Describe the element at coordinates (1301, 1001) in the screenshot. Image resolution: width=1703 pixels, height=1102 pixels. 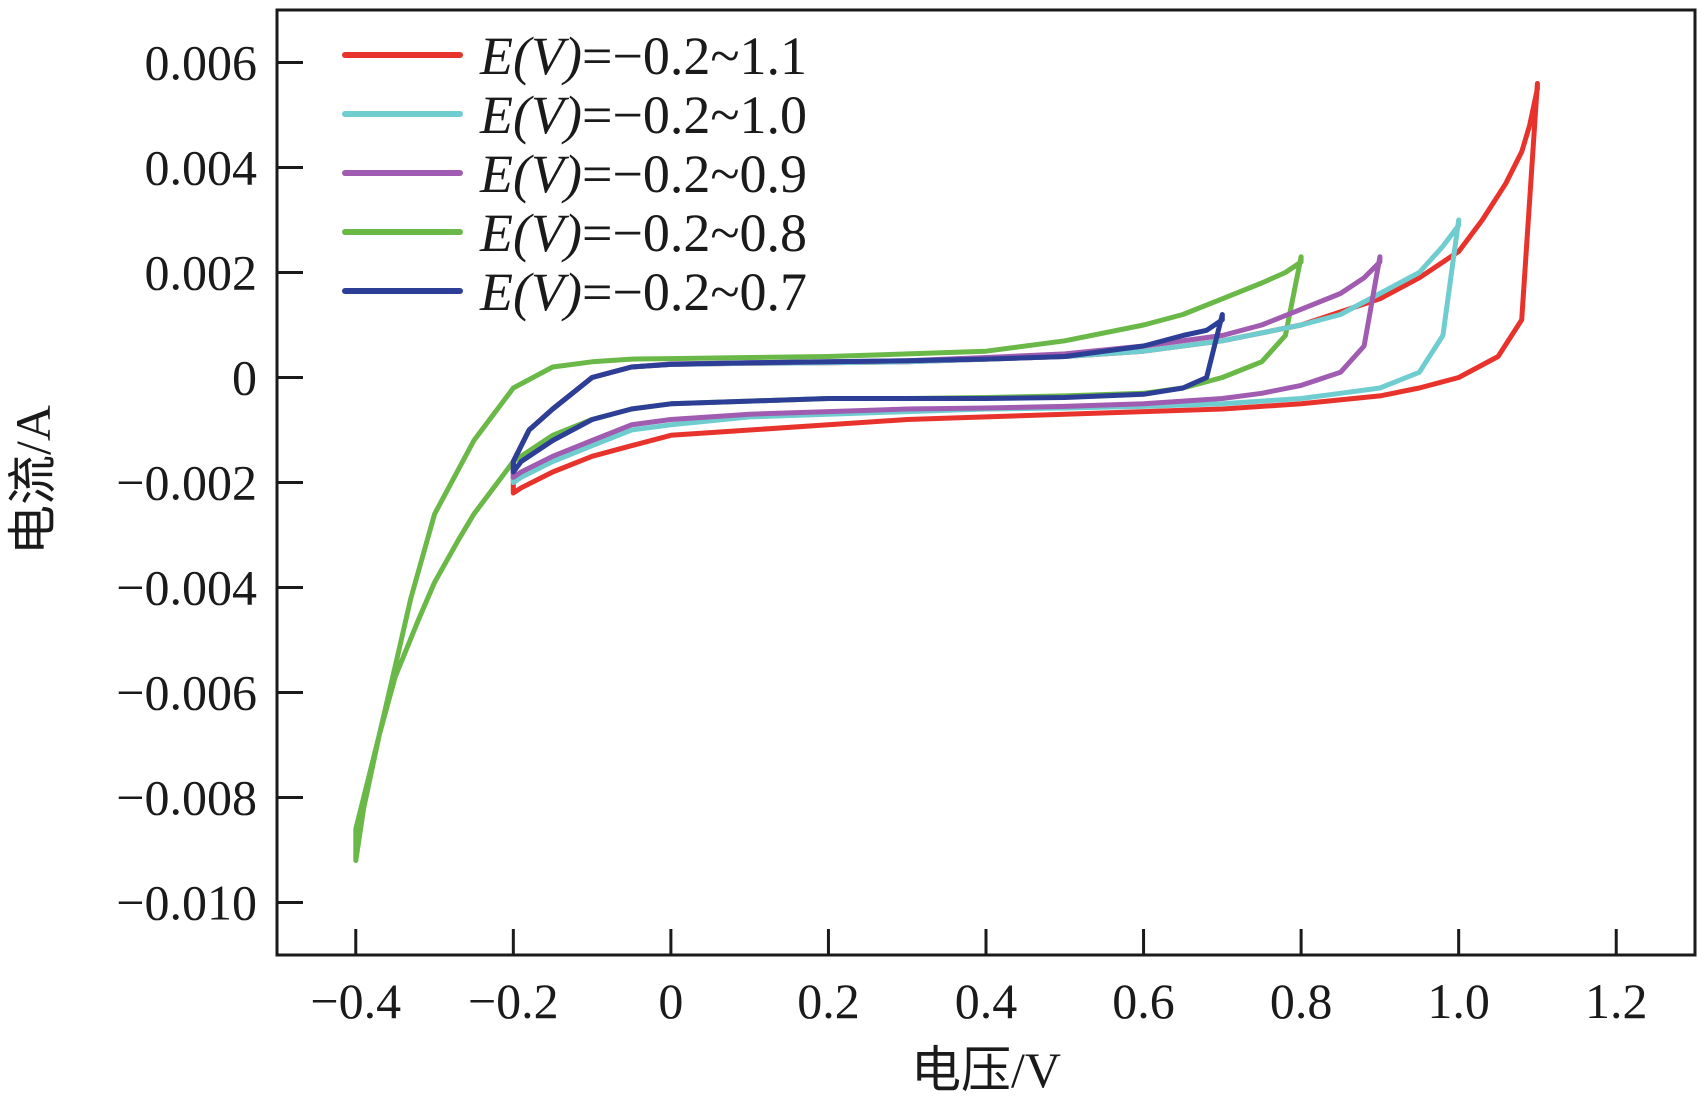
I see `x-tick-label: 0.8` at that location.